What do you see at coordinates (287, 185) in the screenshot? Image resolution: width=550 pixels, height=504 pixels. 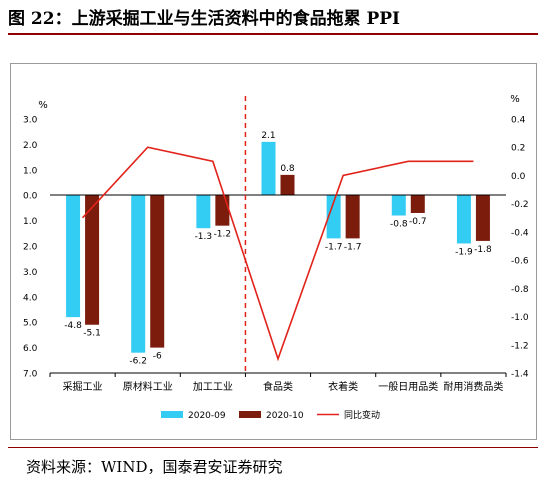 I see `bar-2020-10-食品类` at bounding box center [287, 185].